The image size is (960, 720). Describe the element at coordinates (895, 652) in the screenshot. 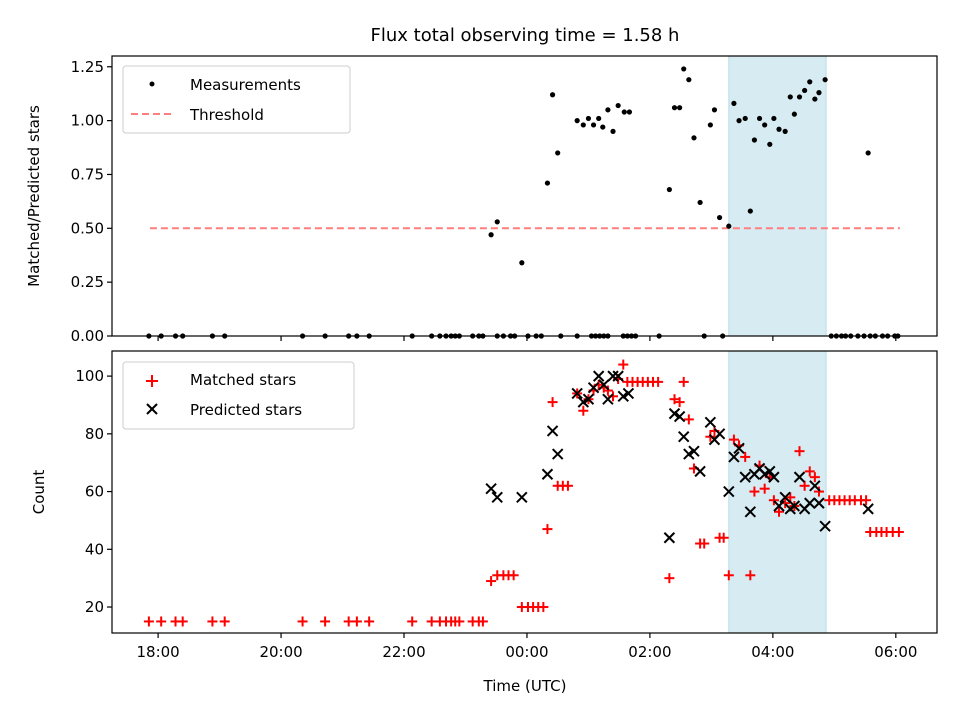

I see `bottom-x-tick-label: 06:00` at that location.